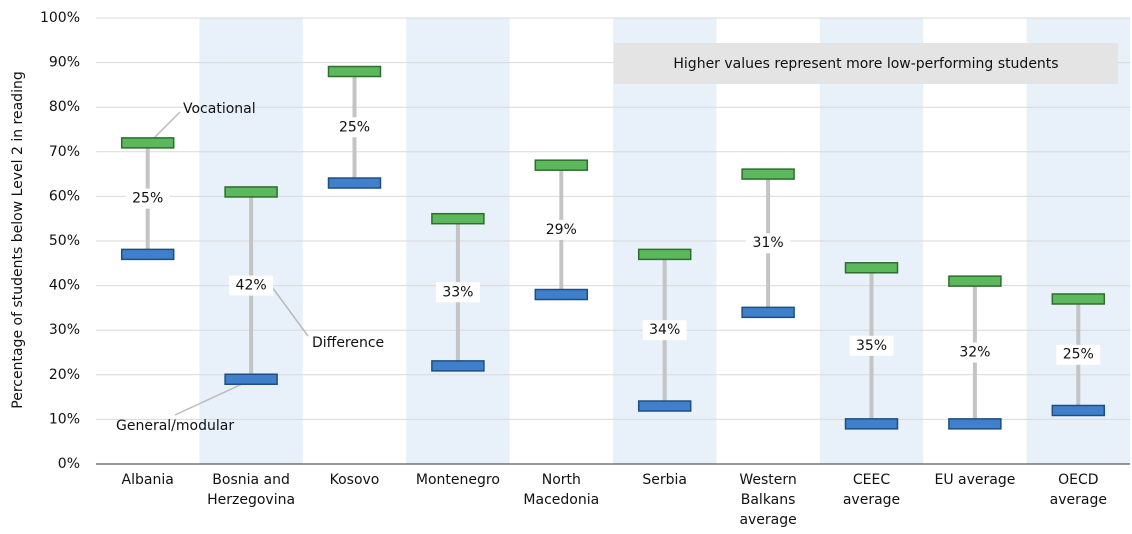 The height and width of the screenshot is (534, 1132). What do you see at coordinates (561, 480) in the screenshot?
I see `x-tick-label: North` at bounding box center [561, 480].